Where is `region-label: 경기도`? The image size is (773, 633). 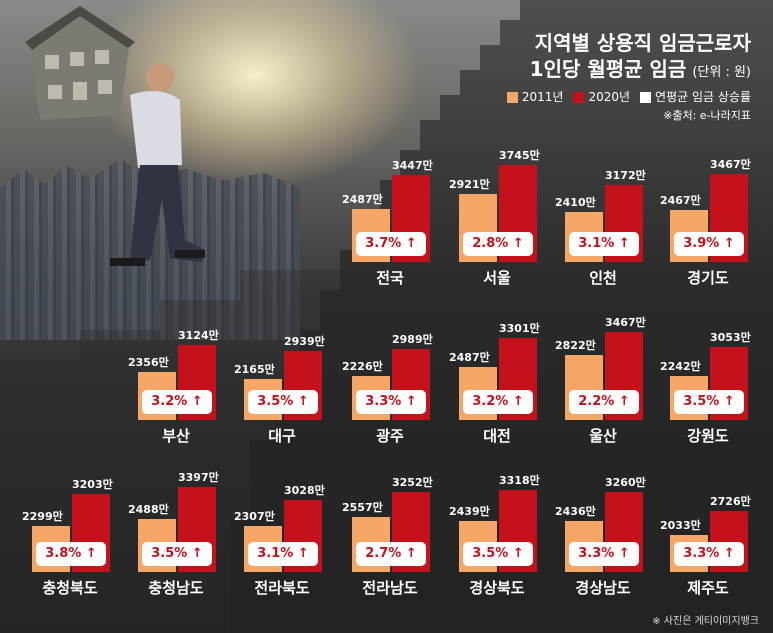
region-label: 경기도 is located at coordinates (708, 278).